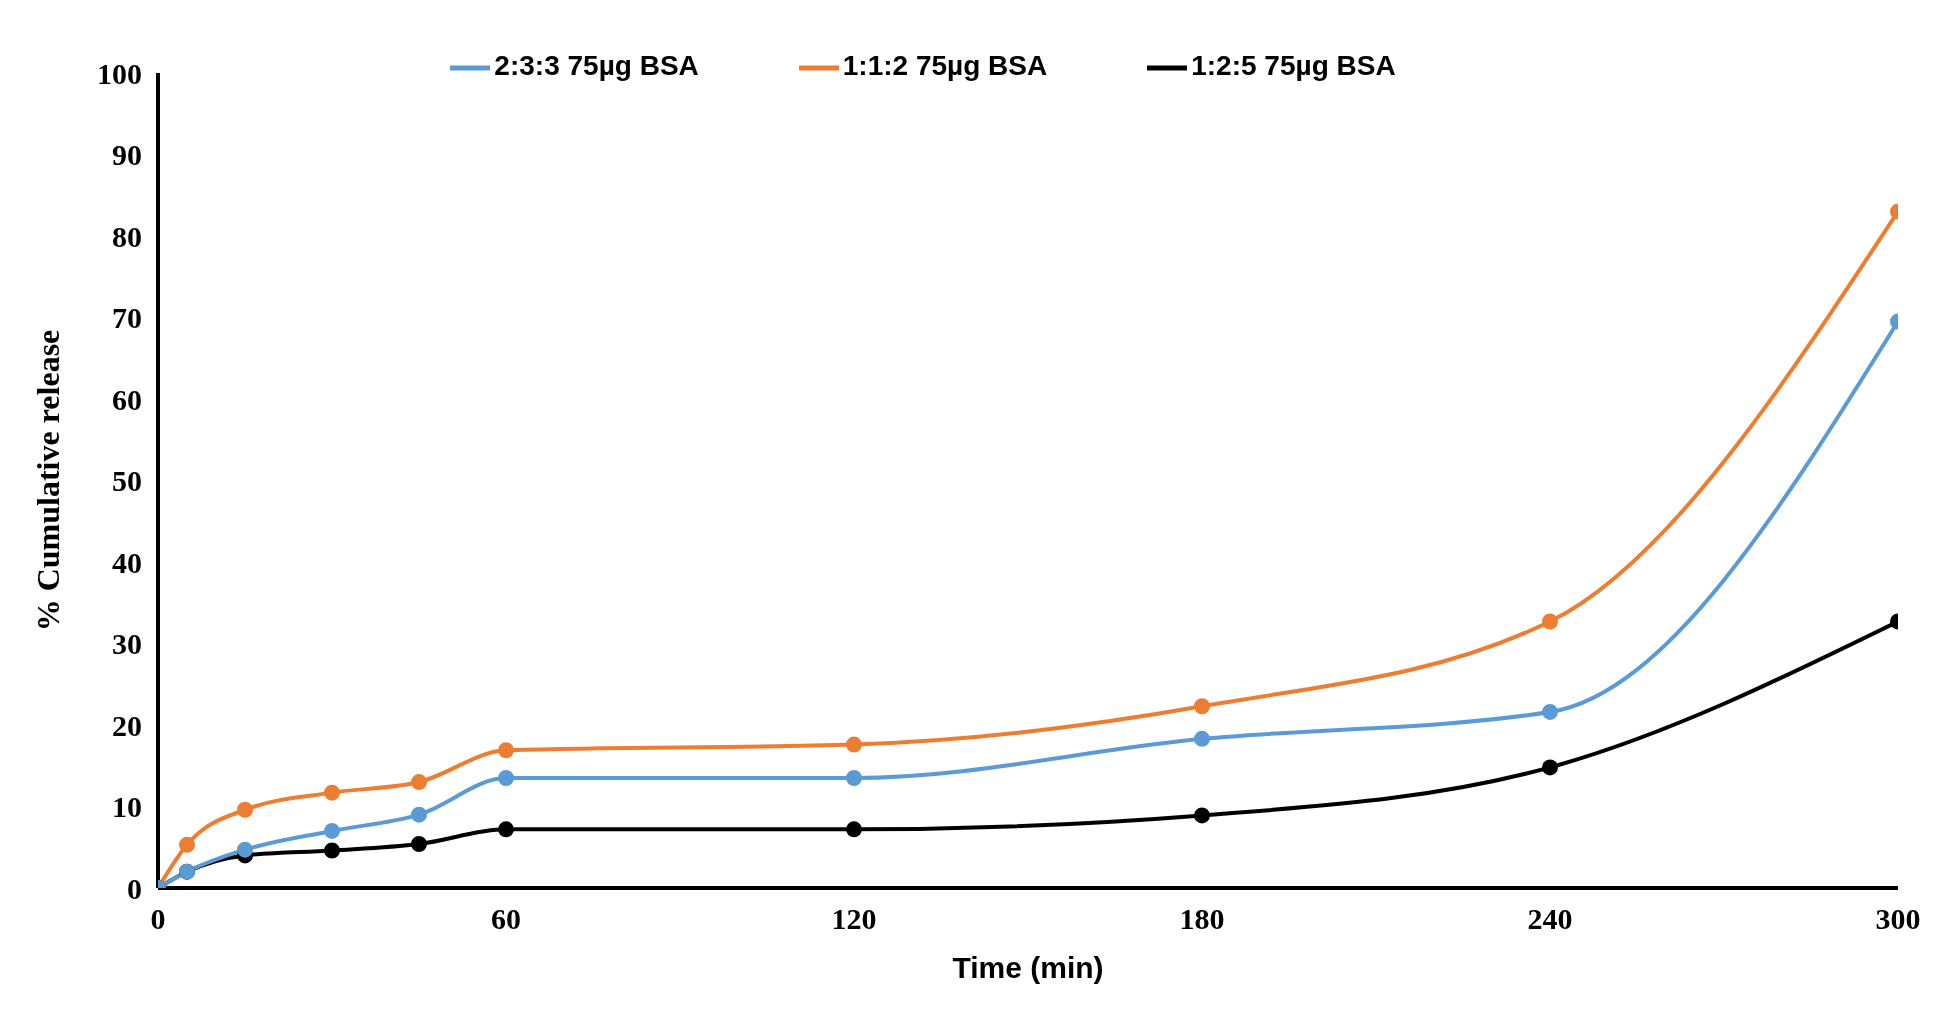  What do you see at coordinates (127, 399) in the screenshot?
I see `y-tick-label: 60` at bounding box center [127, 399].